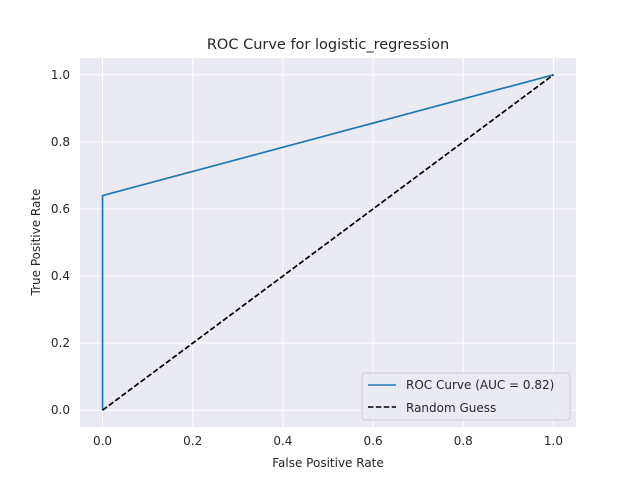  Describe the element at coordinates (282, 441) in the screenshot. I see `x-tick-label: 0.4` at that location.